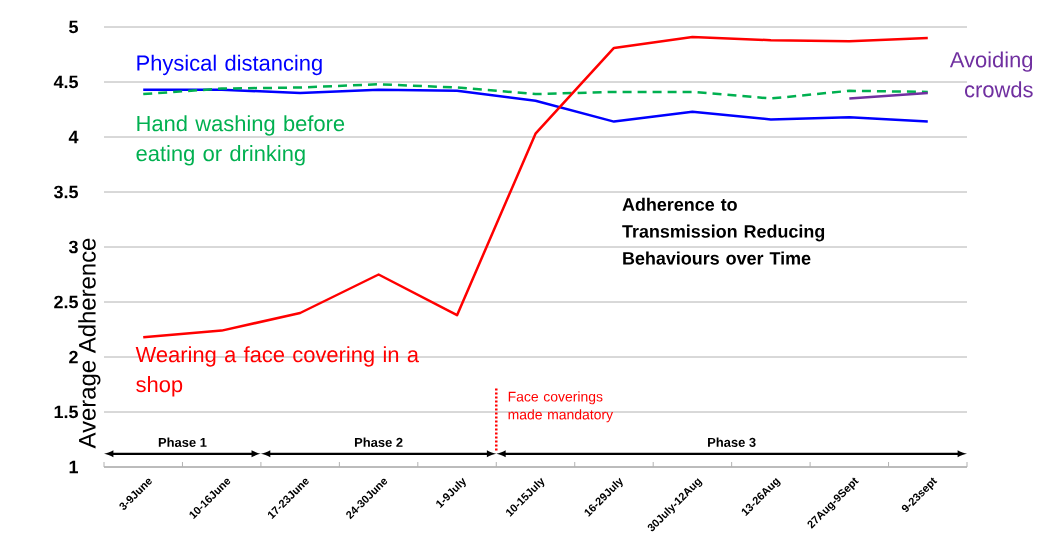 Image resolution: width=1049 pixels, height=545 pixels. I want to click on series-label: Wearing a face covering in a shop, so click(277, 371).